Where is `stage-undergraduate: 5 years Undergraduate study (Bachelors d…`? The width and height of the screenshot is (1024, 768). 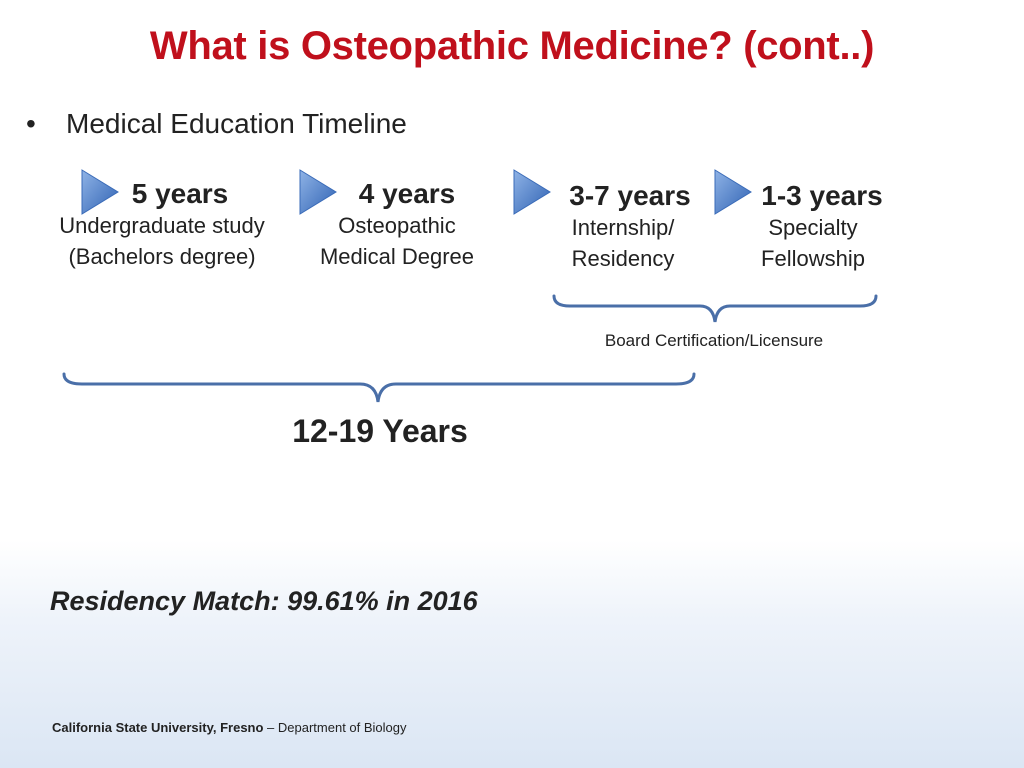
stage-undergraduate: 5 years Undergraduate study (Bachelors d… is located at coordinates (162, 225).